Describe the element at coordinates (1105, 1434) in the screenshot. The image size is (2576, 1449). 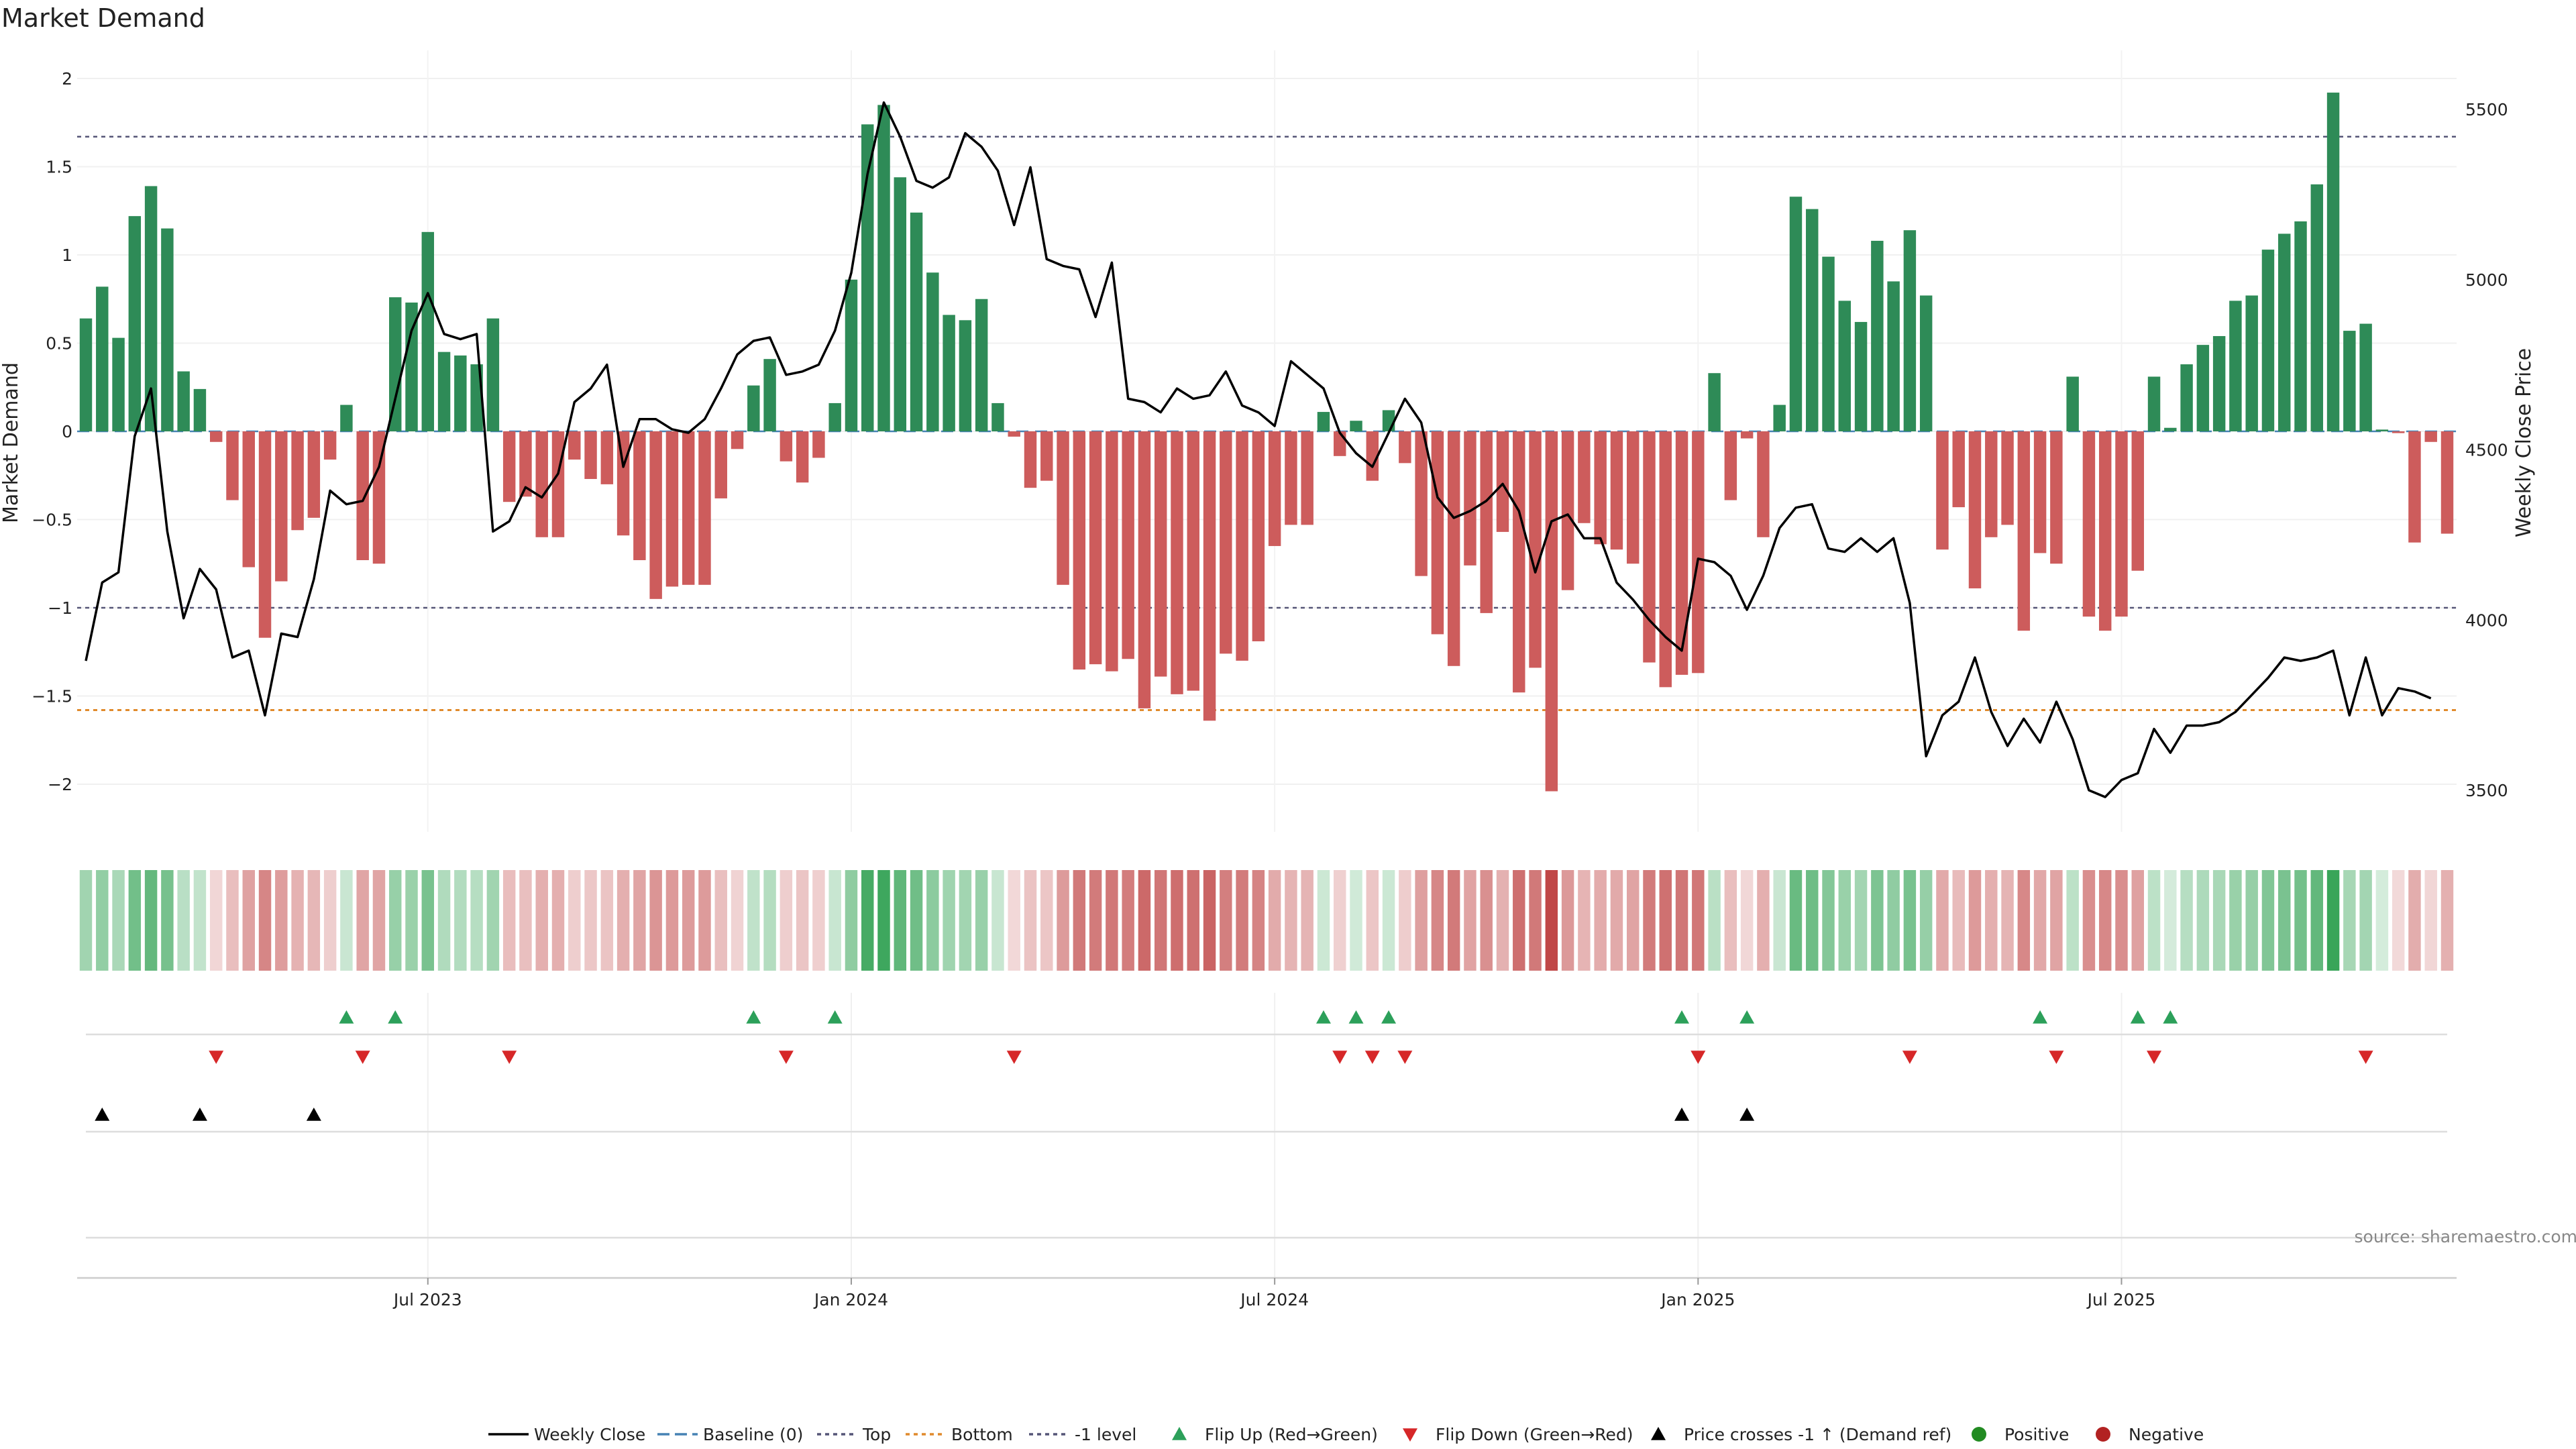
I see `legend-label: -1 level` at that location.